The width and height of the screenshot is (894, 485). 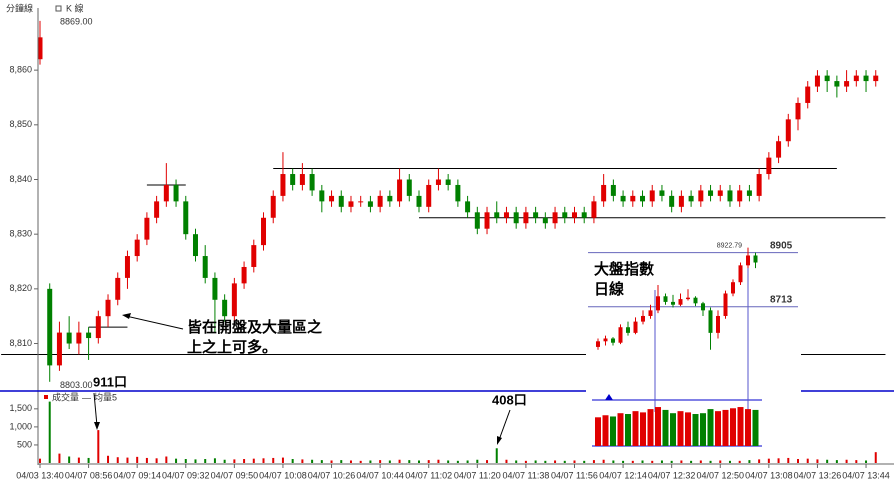 I want to click on arrow-head, so click(x=97, y=426).